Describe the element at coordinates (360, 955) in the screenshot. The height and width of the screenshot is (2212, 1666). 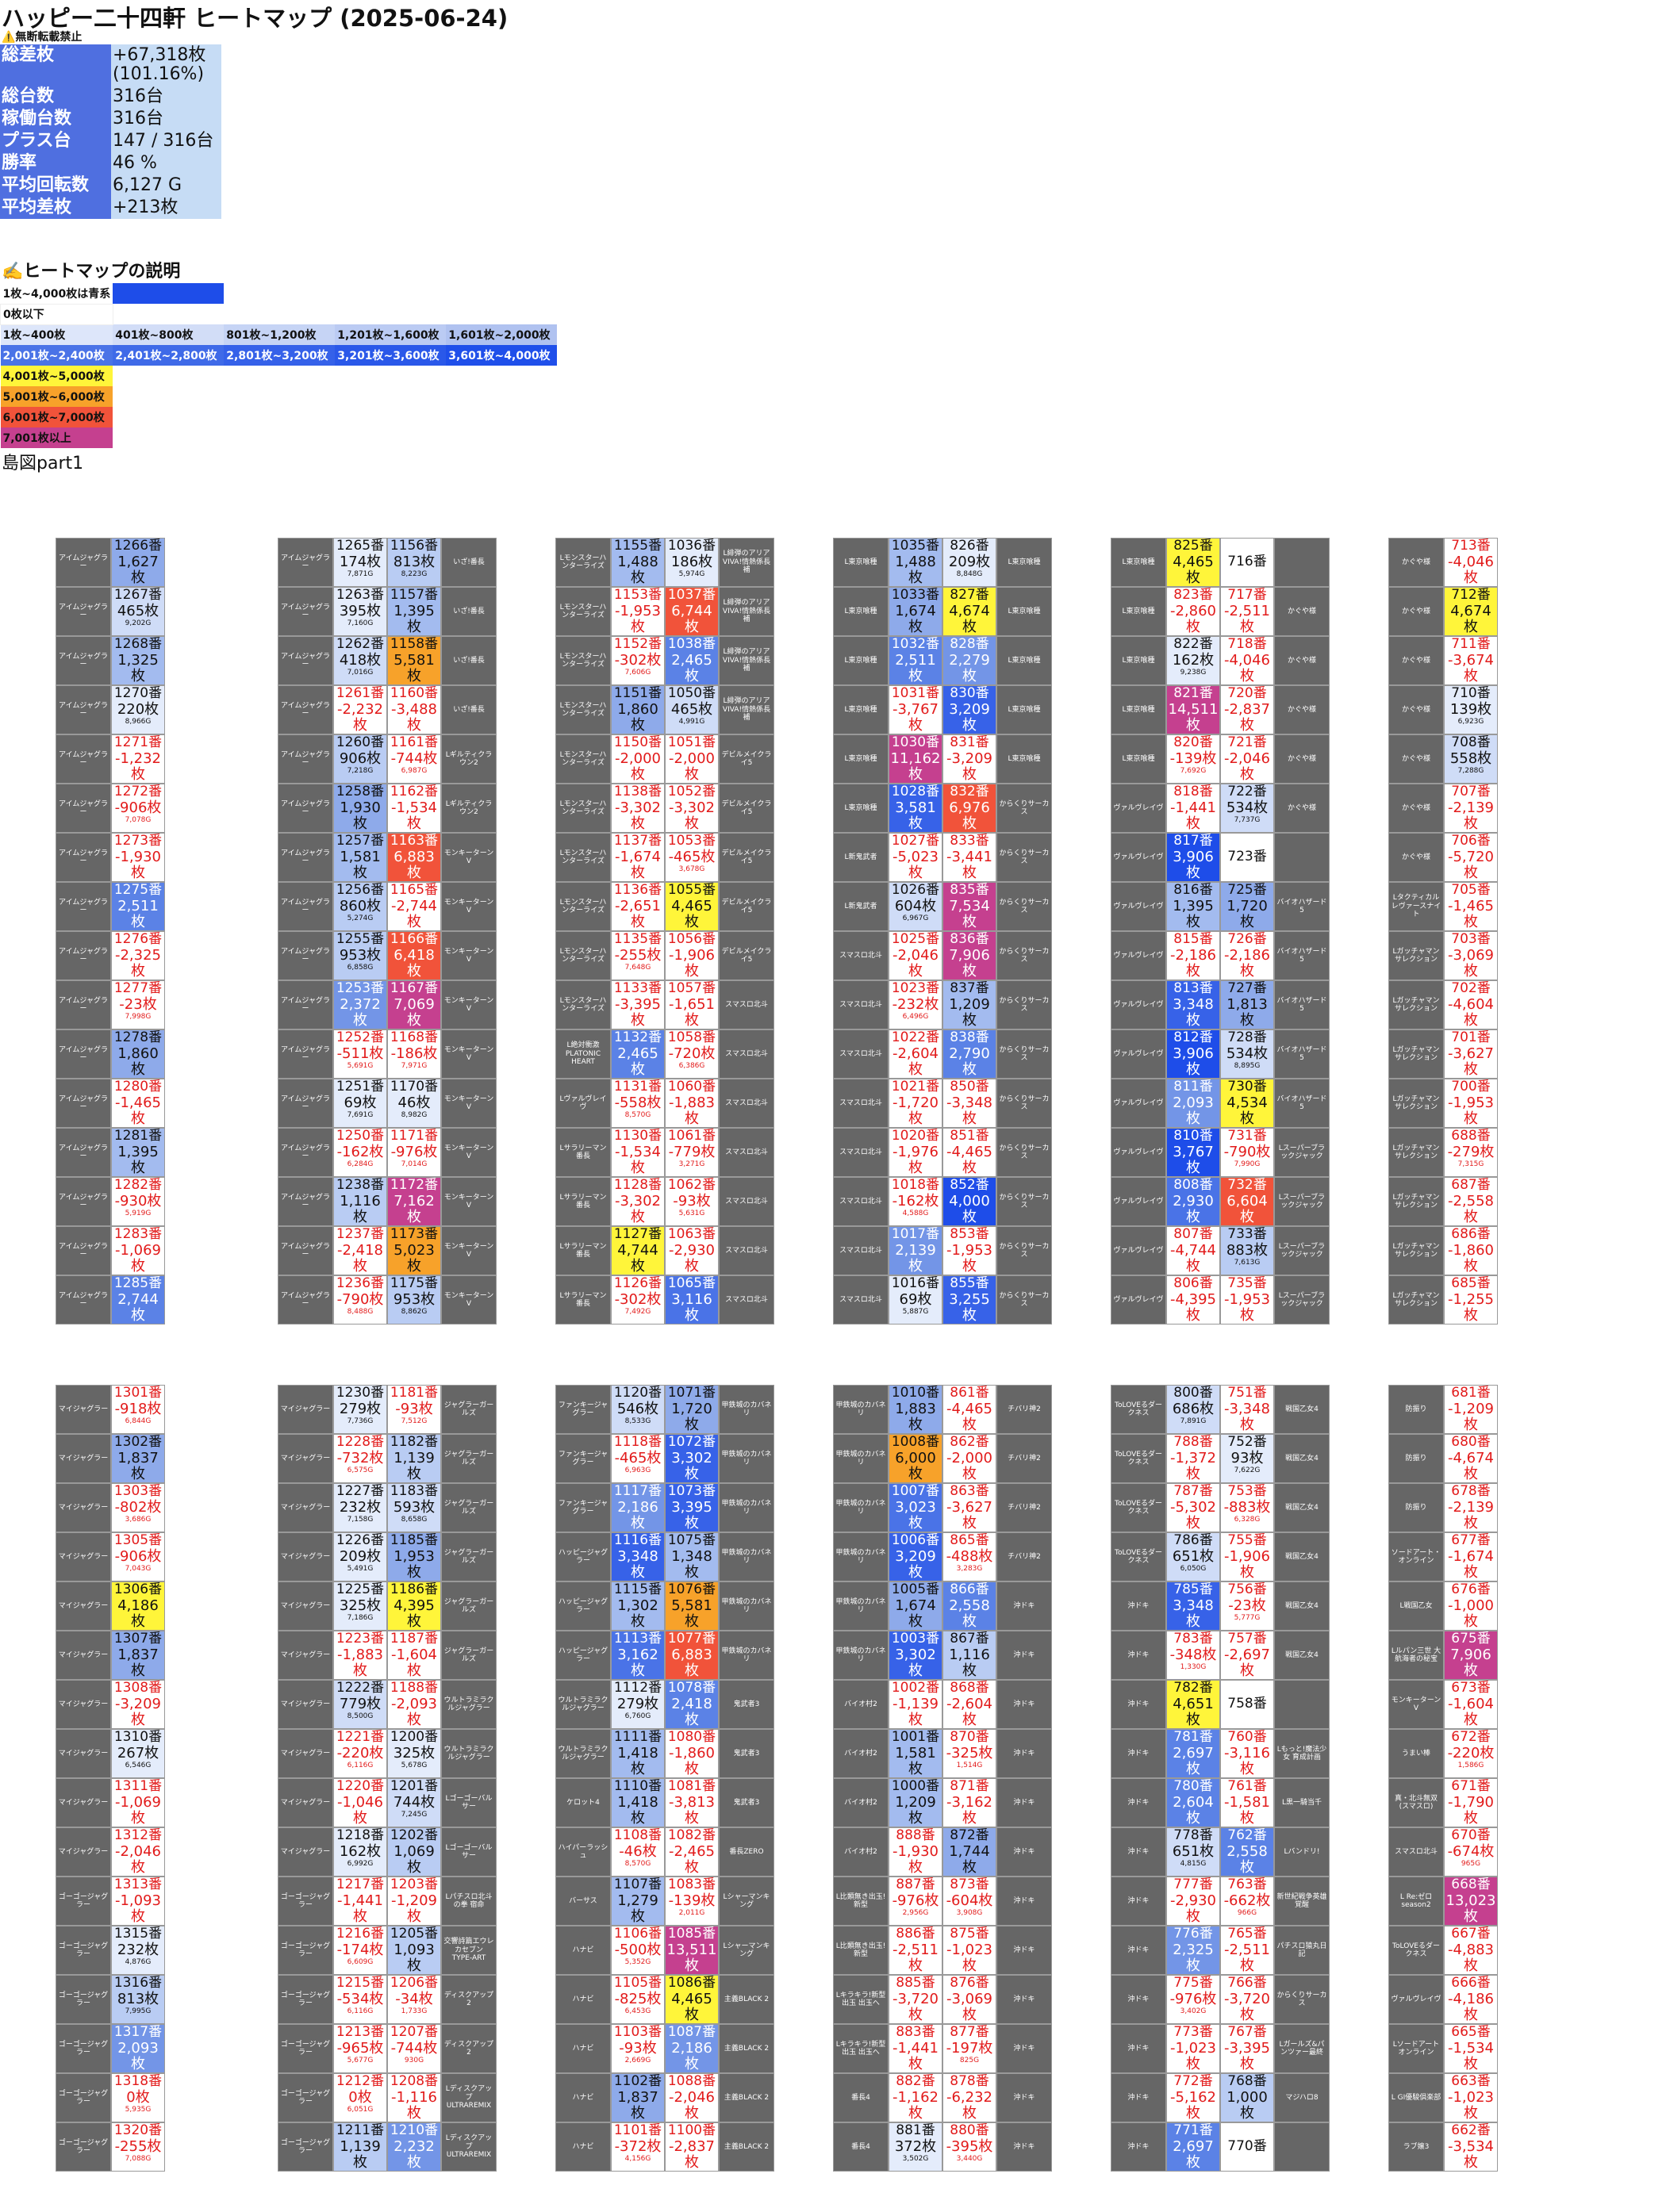
I see `machine-cell: 1255番 953枚 6,858G` at that location.